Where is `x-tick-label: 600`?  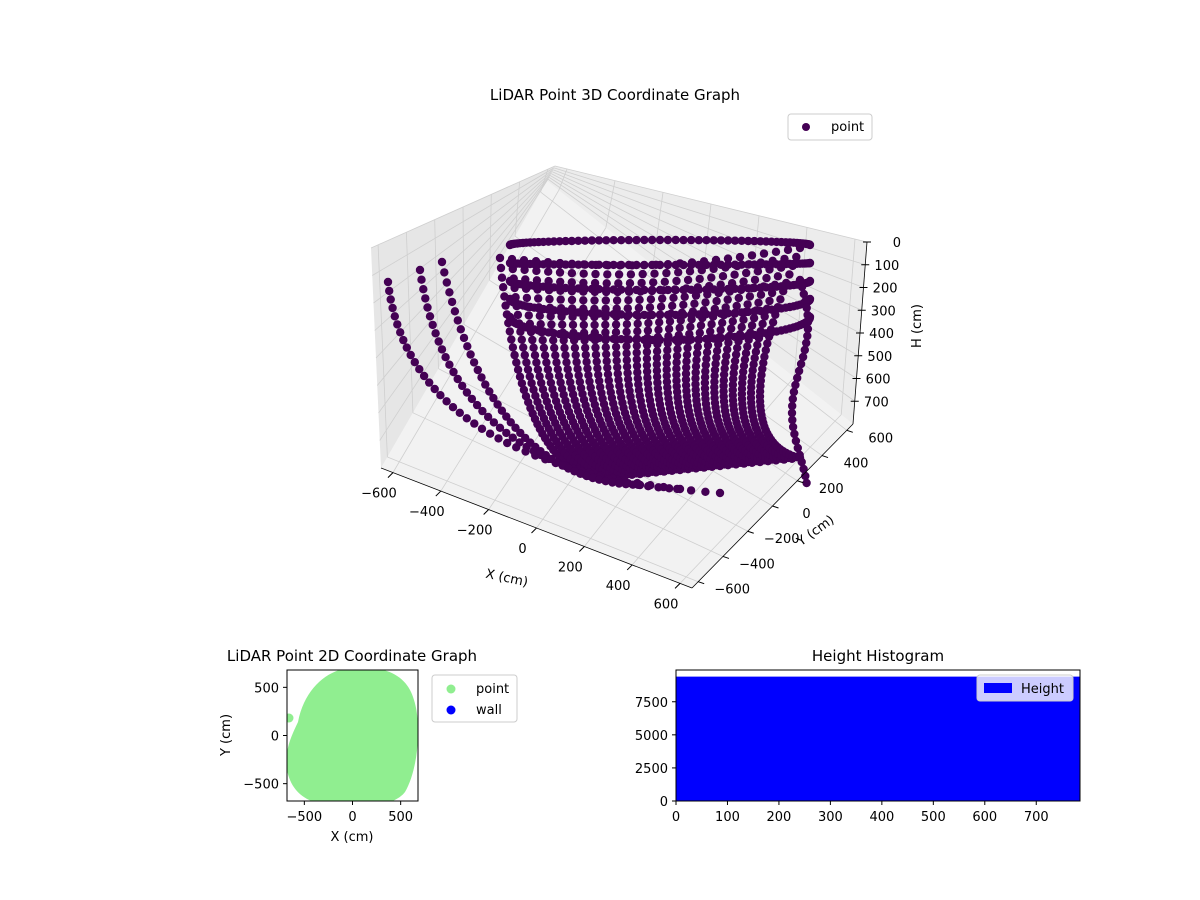
x-tick-label: 600 is located at coordinates (666, 604).